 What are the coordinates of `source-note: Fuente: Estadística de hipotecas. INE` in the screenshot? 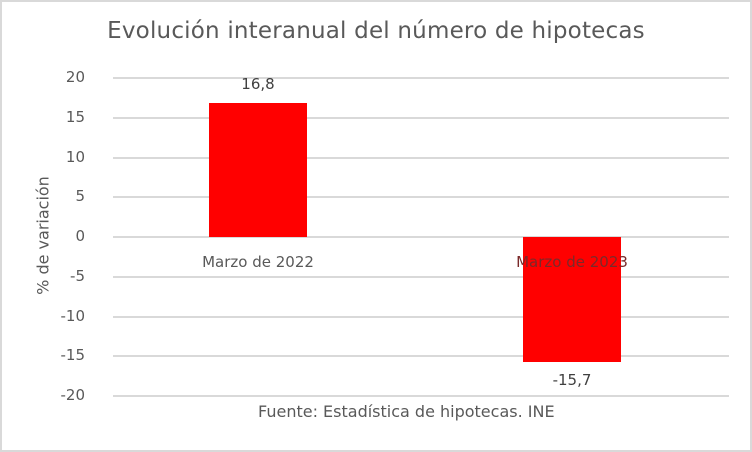 It's located at (406, 411).